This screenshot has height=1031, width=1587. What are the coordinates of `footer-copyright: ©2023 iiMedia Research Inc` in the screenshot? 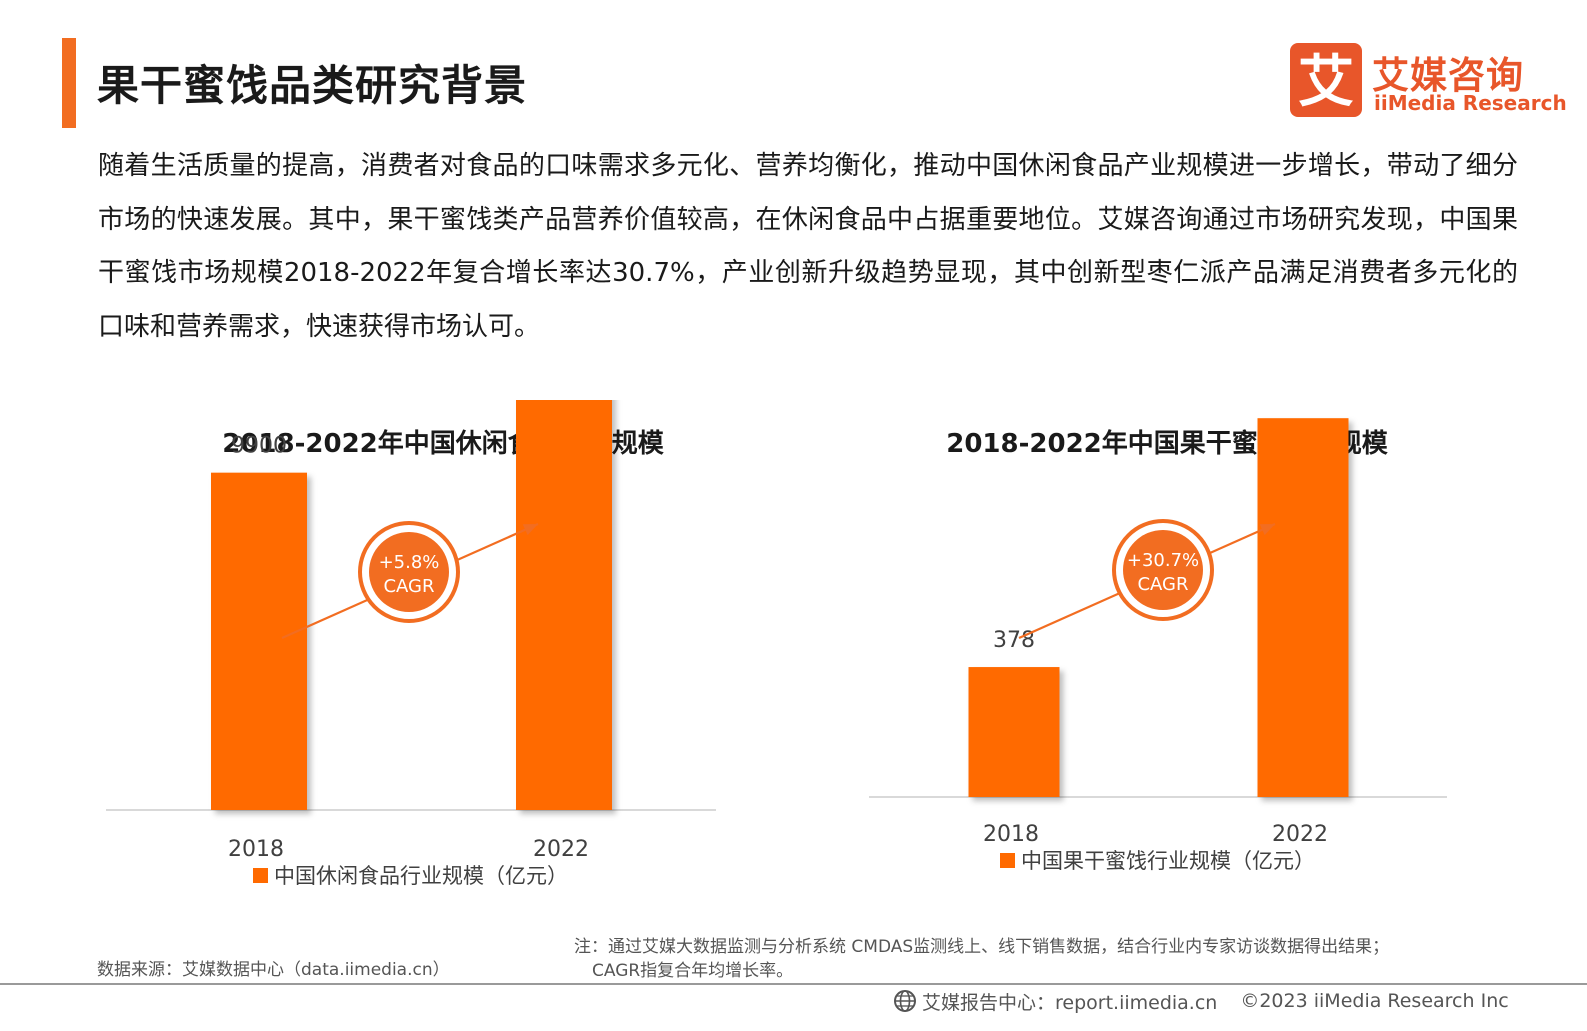 It's located at (1374, 1001).